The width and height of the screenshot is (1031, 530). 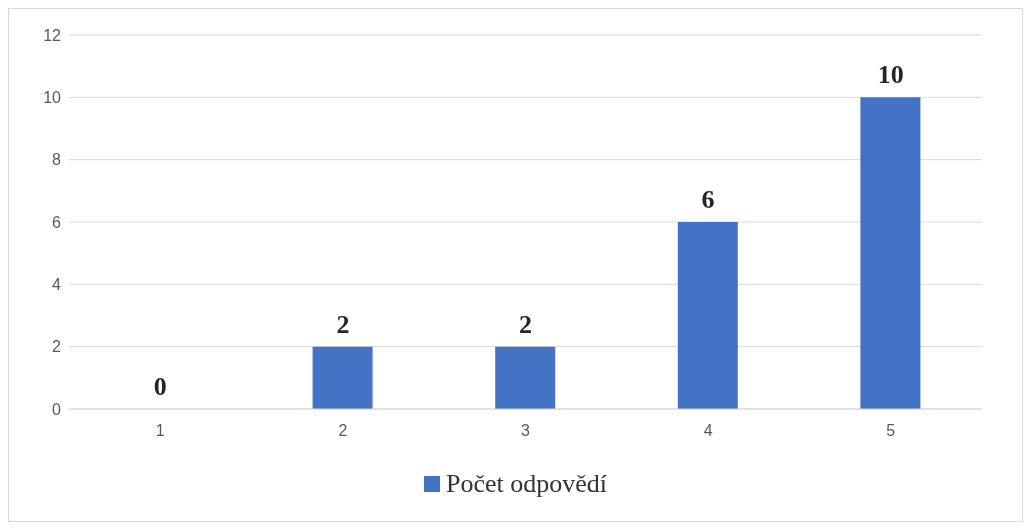 What do you see at coordinates (160, 386) in the screenshot?
I see `data-label: 0` at bounding box center [160, 386].